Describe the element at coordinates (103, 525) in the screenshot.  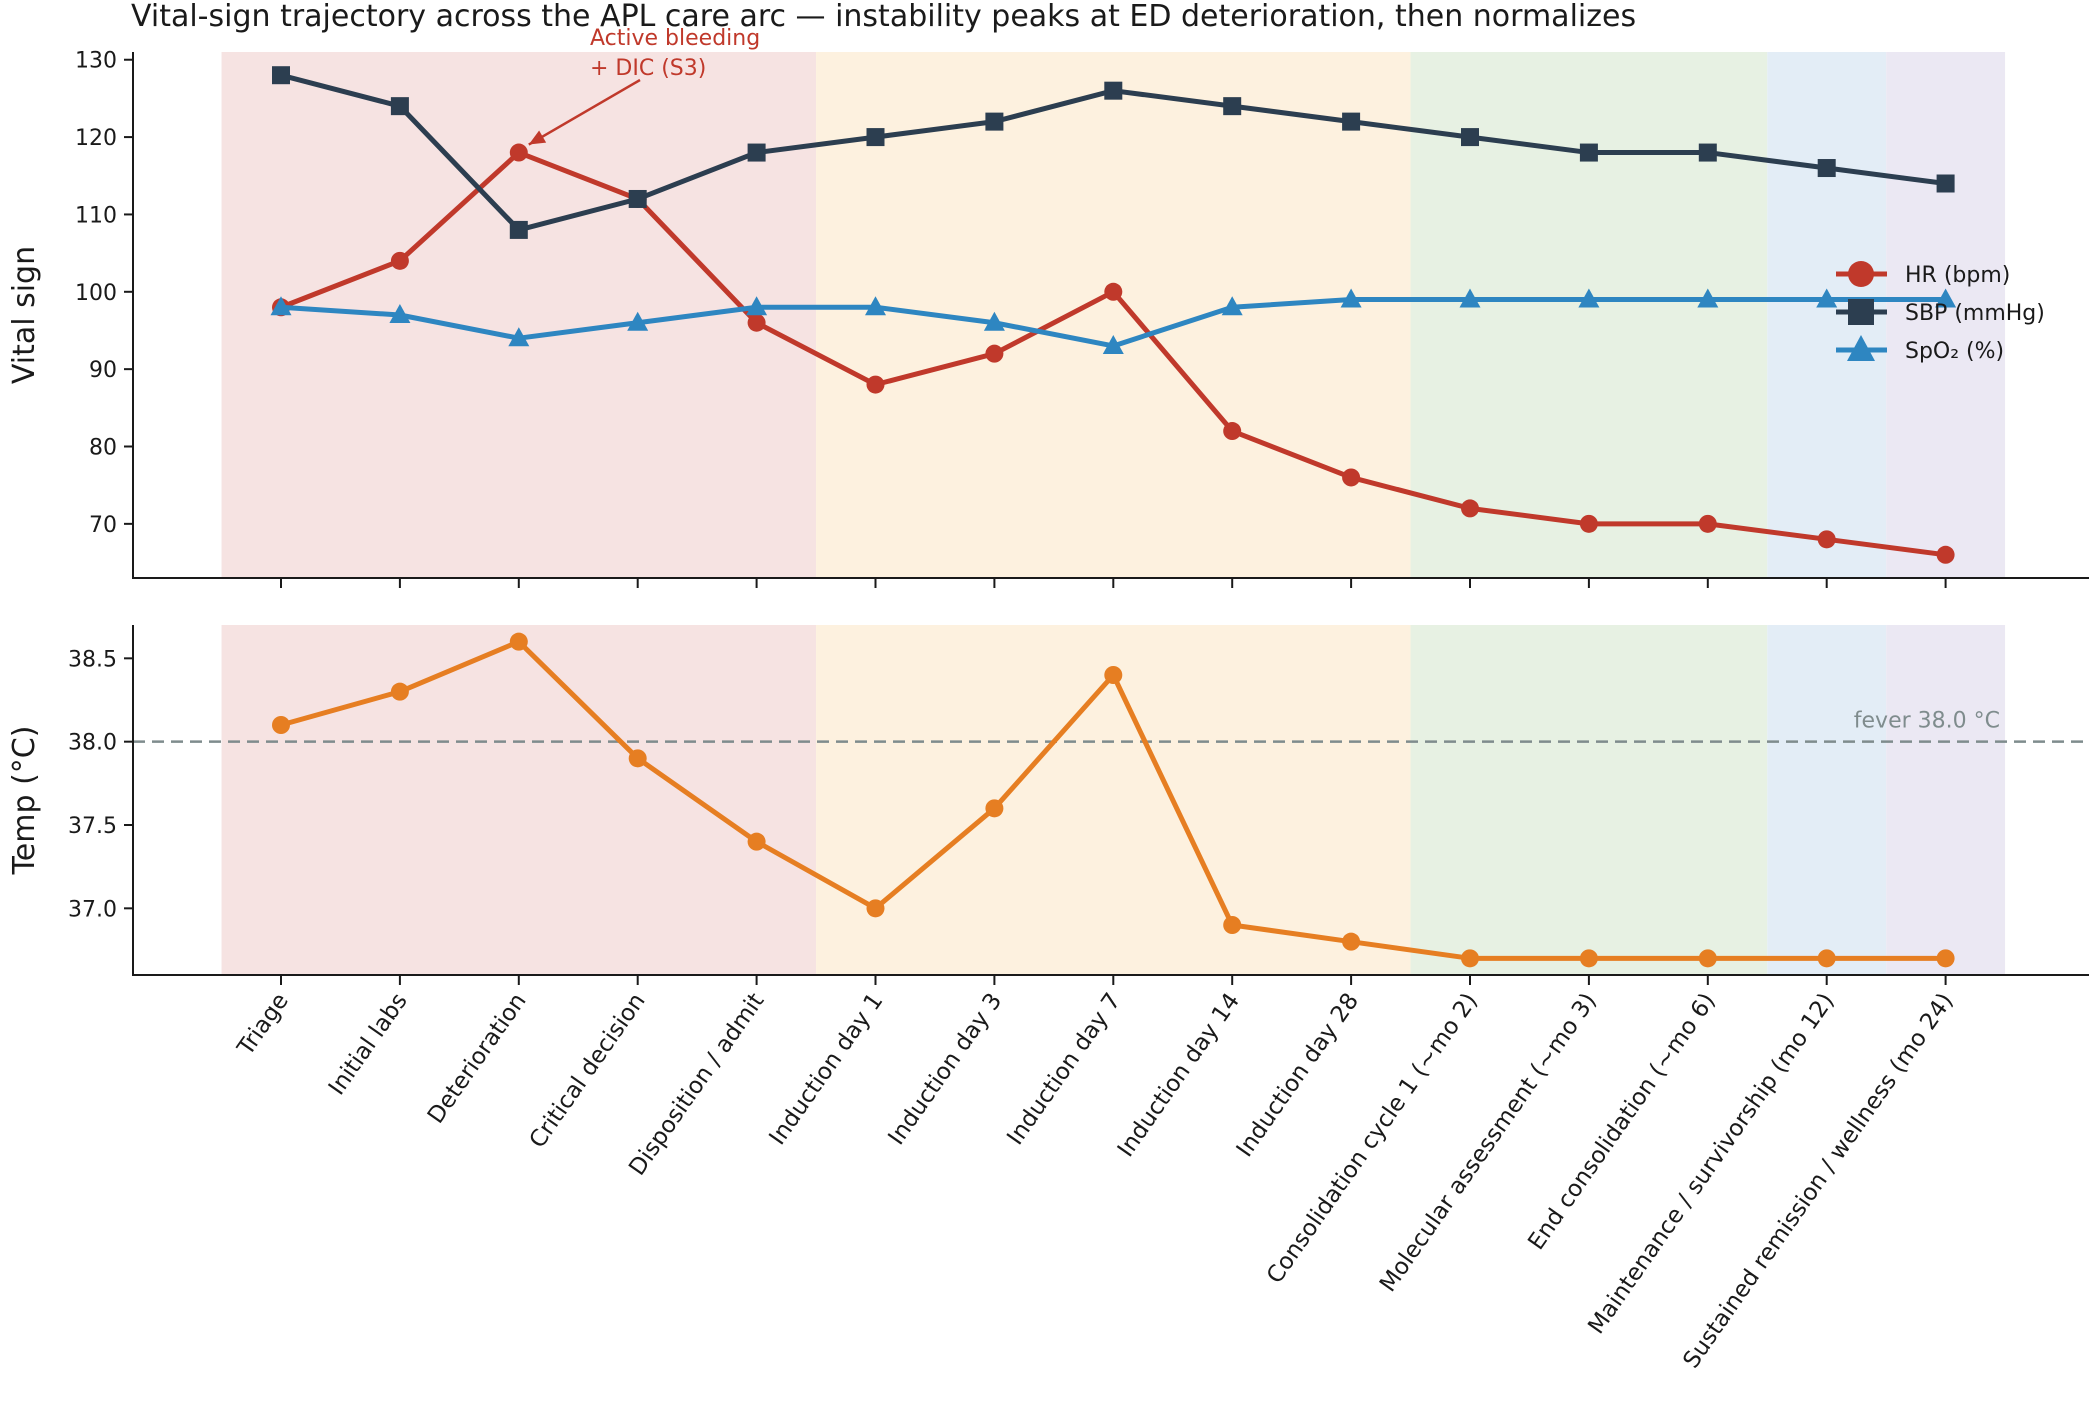
I see `y-tick-label: 70` at that location.